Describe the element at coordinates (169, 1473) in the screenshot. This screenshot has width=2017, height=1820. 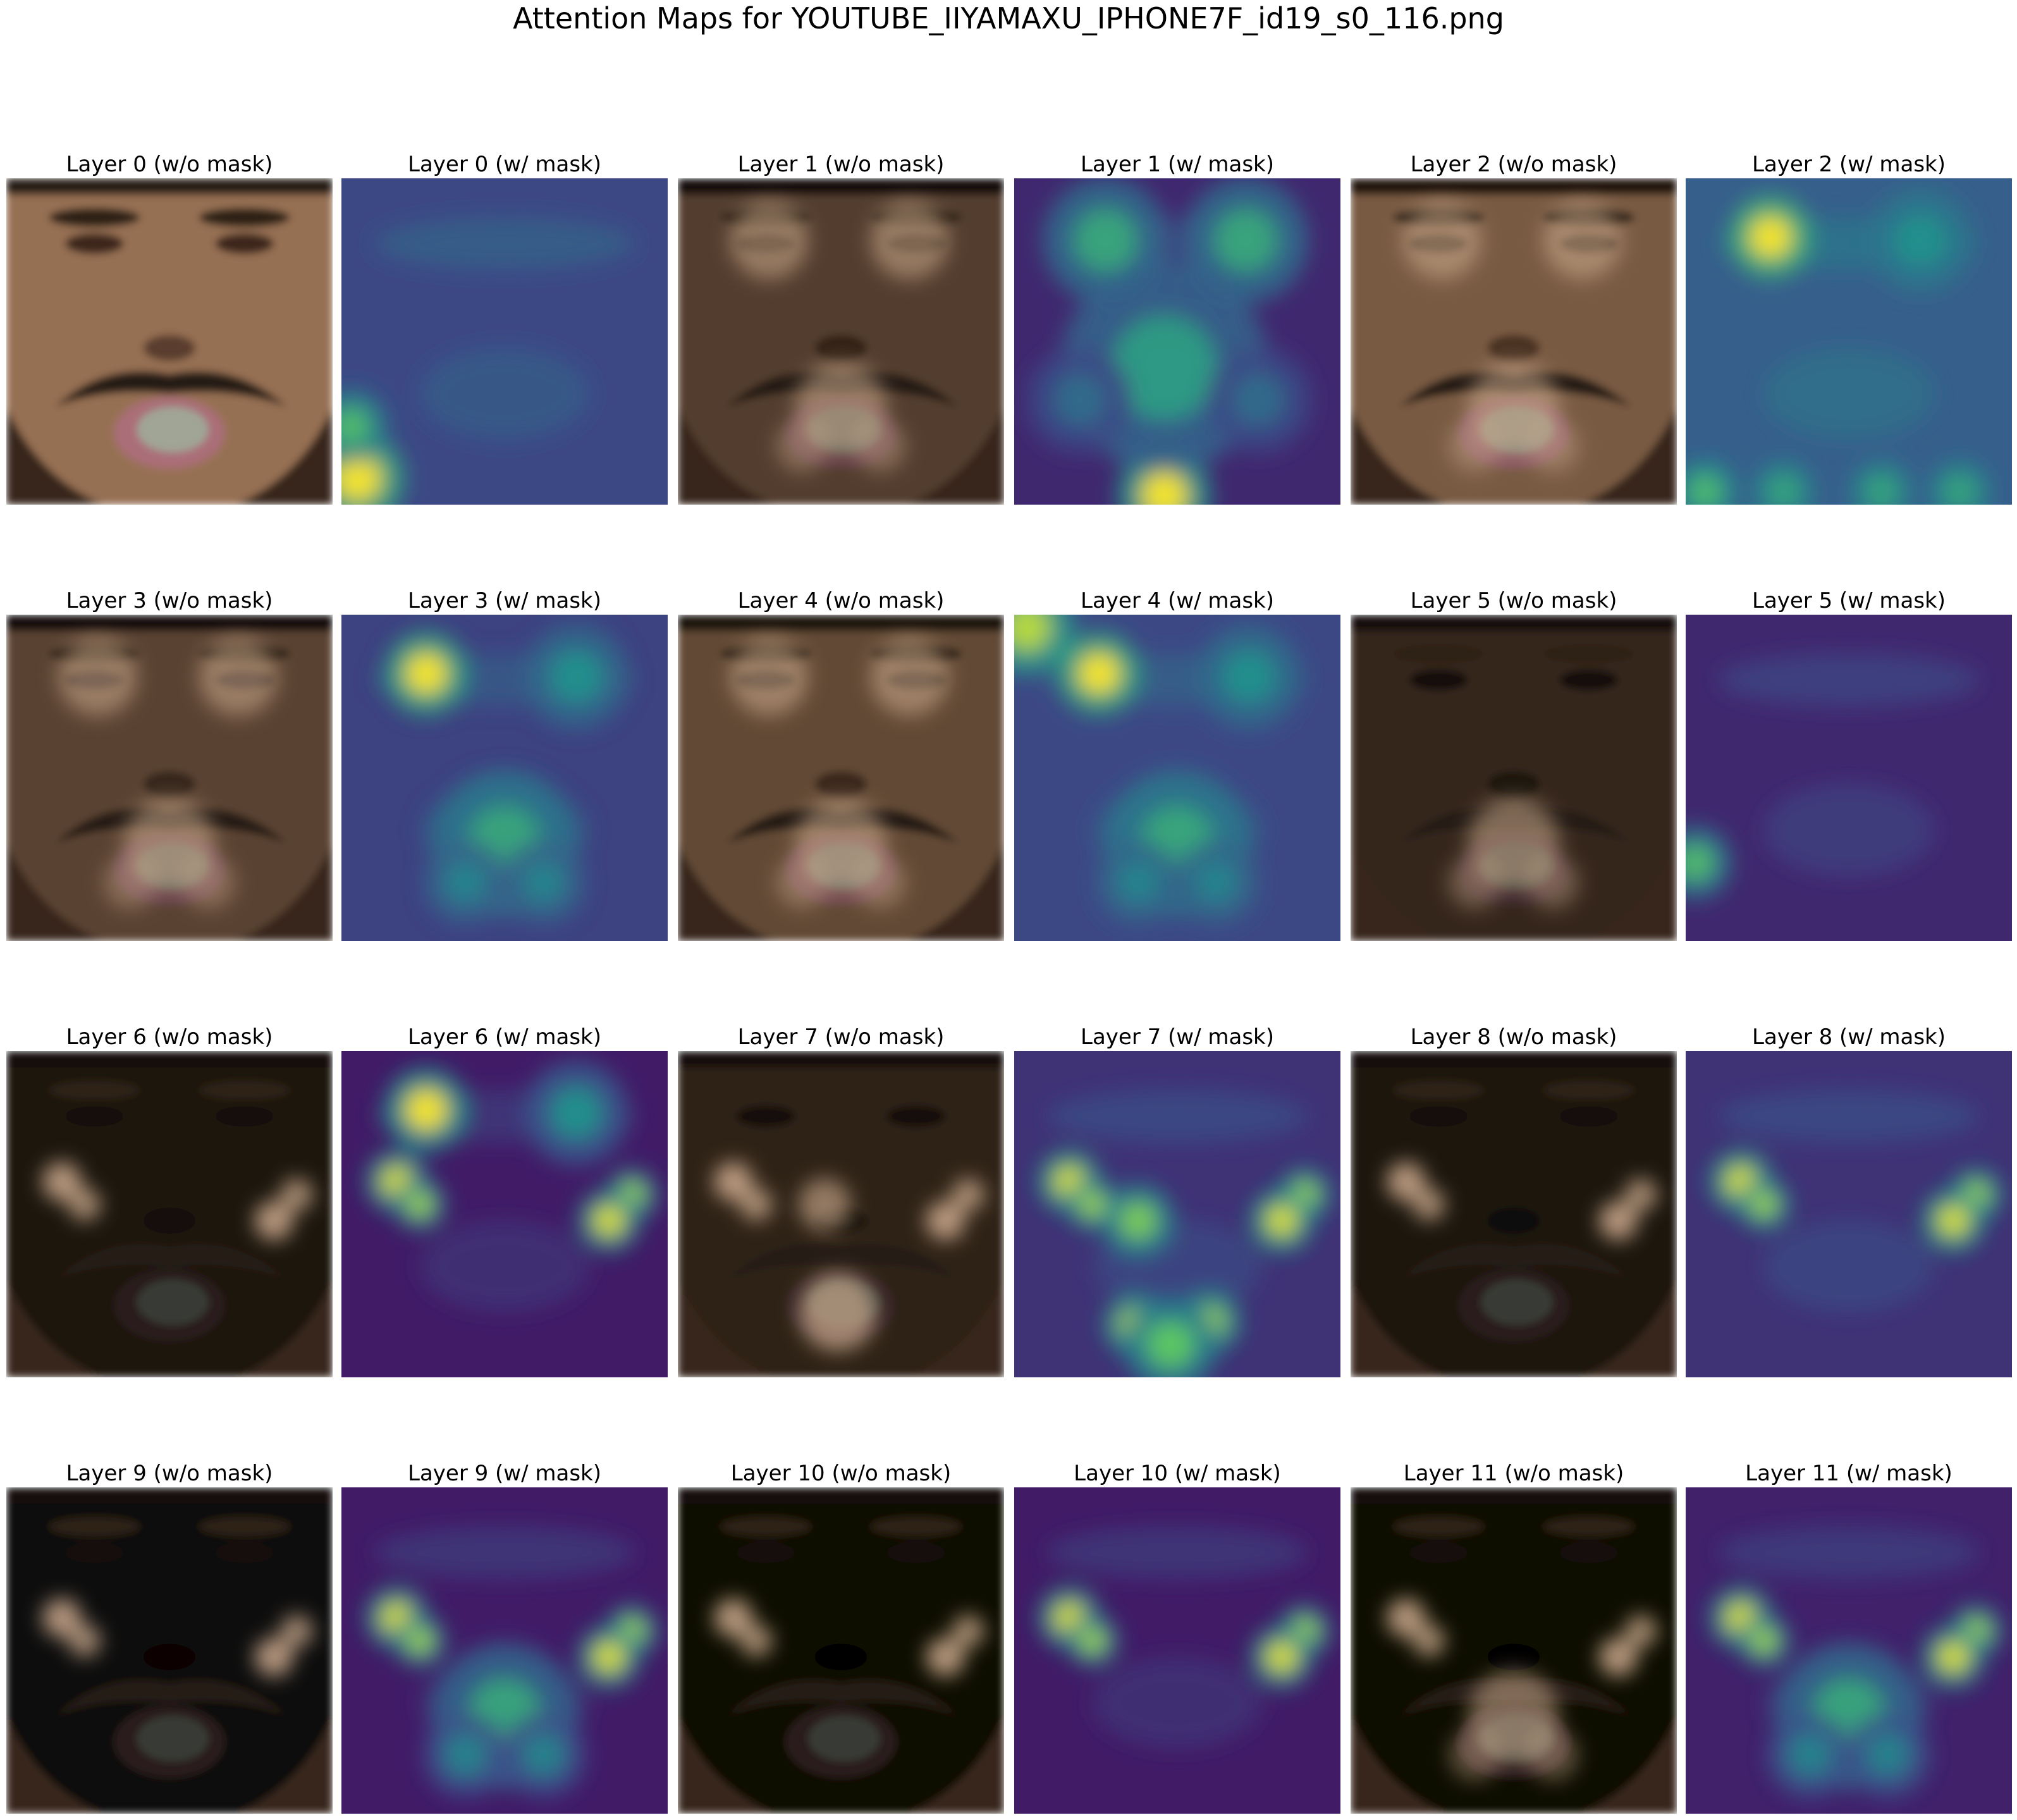
I see `panel-title: Layer 9 (w/o mask)` at that location.